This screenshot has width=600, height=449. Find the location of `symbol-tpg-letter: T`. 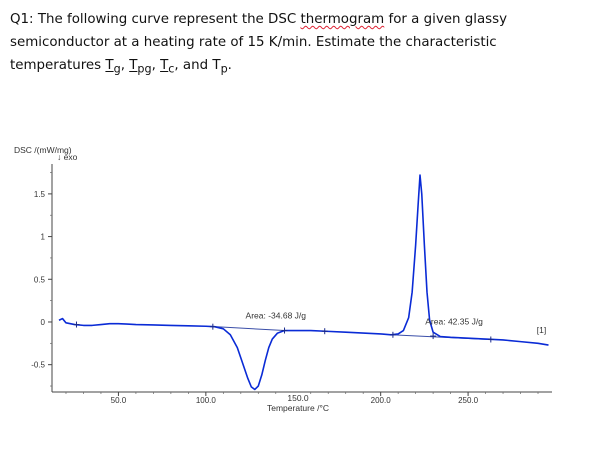

symbol-tpg-letter: T is located at coordinates (133, 65).